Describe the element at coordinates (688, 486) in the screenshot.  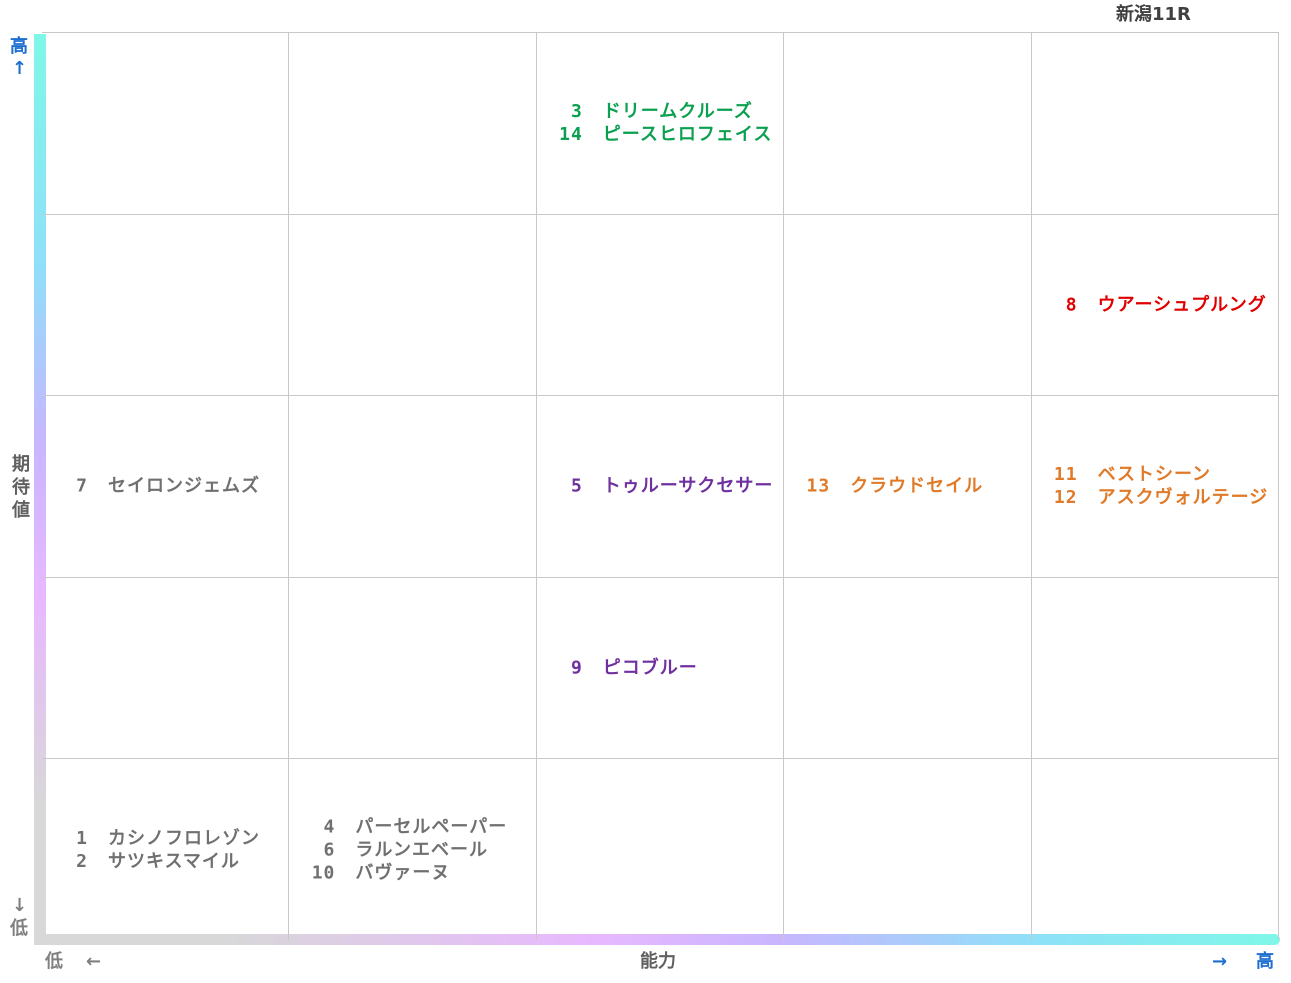
I see `horse-name: トゥルーサクセサー` at that location.